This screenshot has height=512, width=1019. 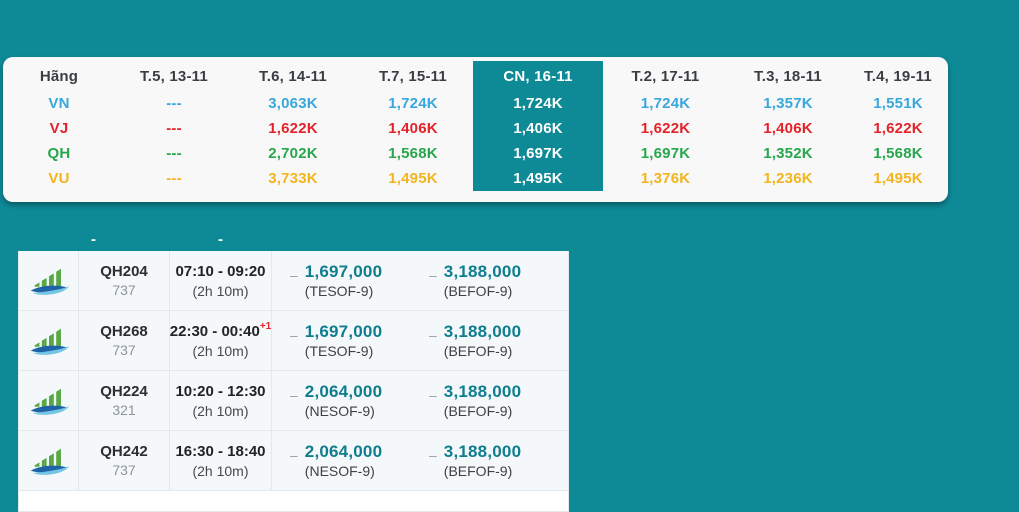 I want to click on fare-cell: 1,551K, so click(x=898, y=103).